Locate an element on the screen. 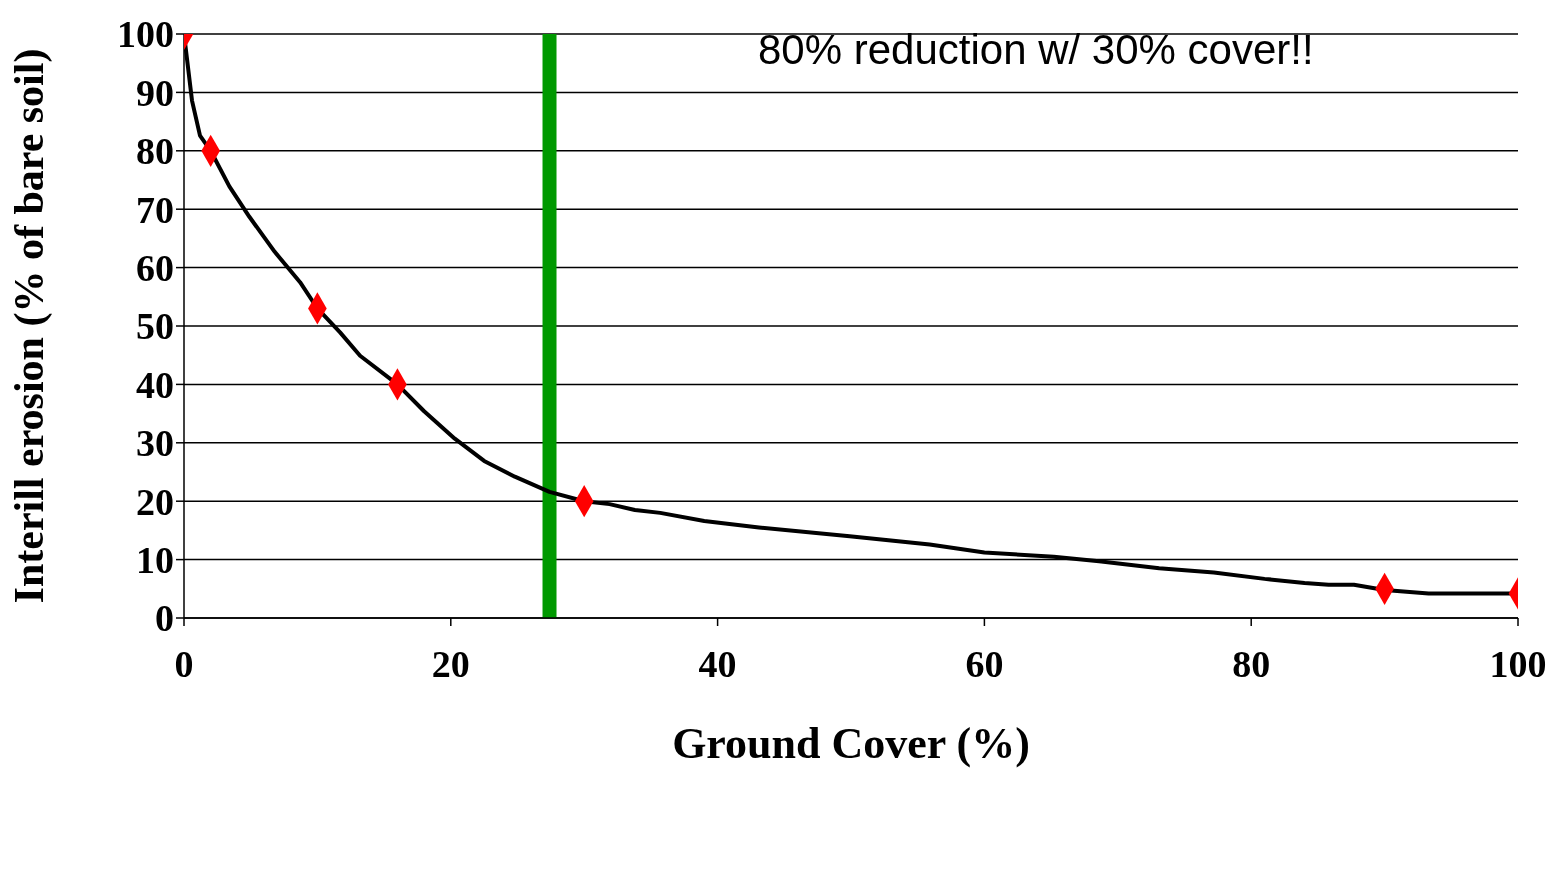 The width and height of the screenshot is (1568, 876). x-axis-title: Ground Cover (%) is located at coordinates (851, 743).